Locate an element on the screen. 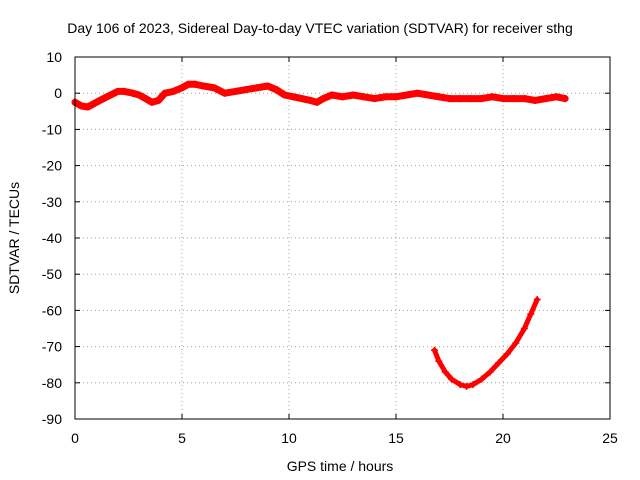  y-tick-label: -10 is located at coordinates (52, 129).